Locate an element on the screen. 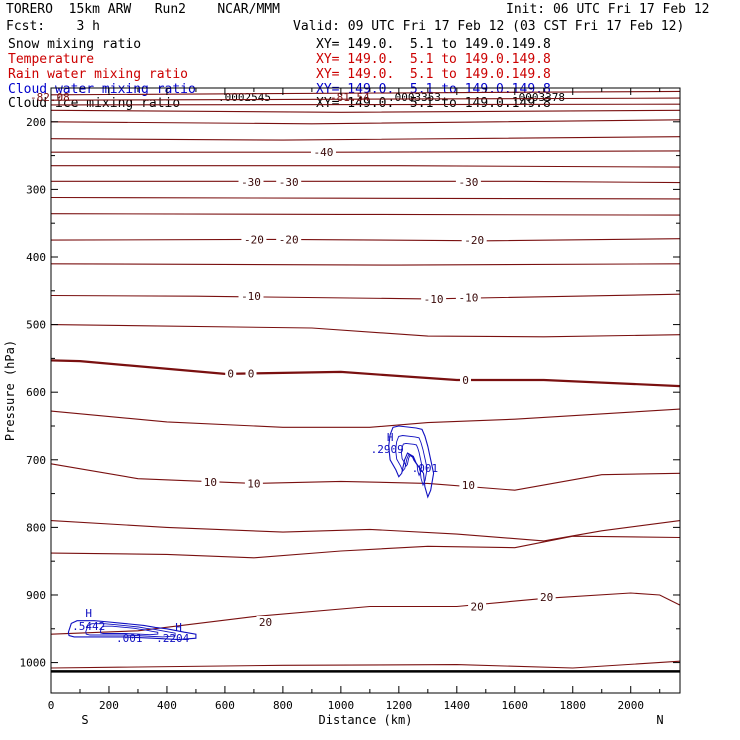 This screenshot has height=740, width=740. isotherm-m60 is located at coordinates (365, 104).